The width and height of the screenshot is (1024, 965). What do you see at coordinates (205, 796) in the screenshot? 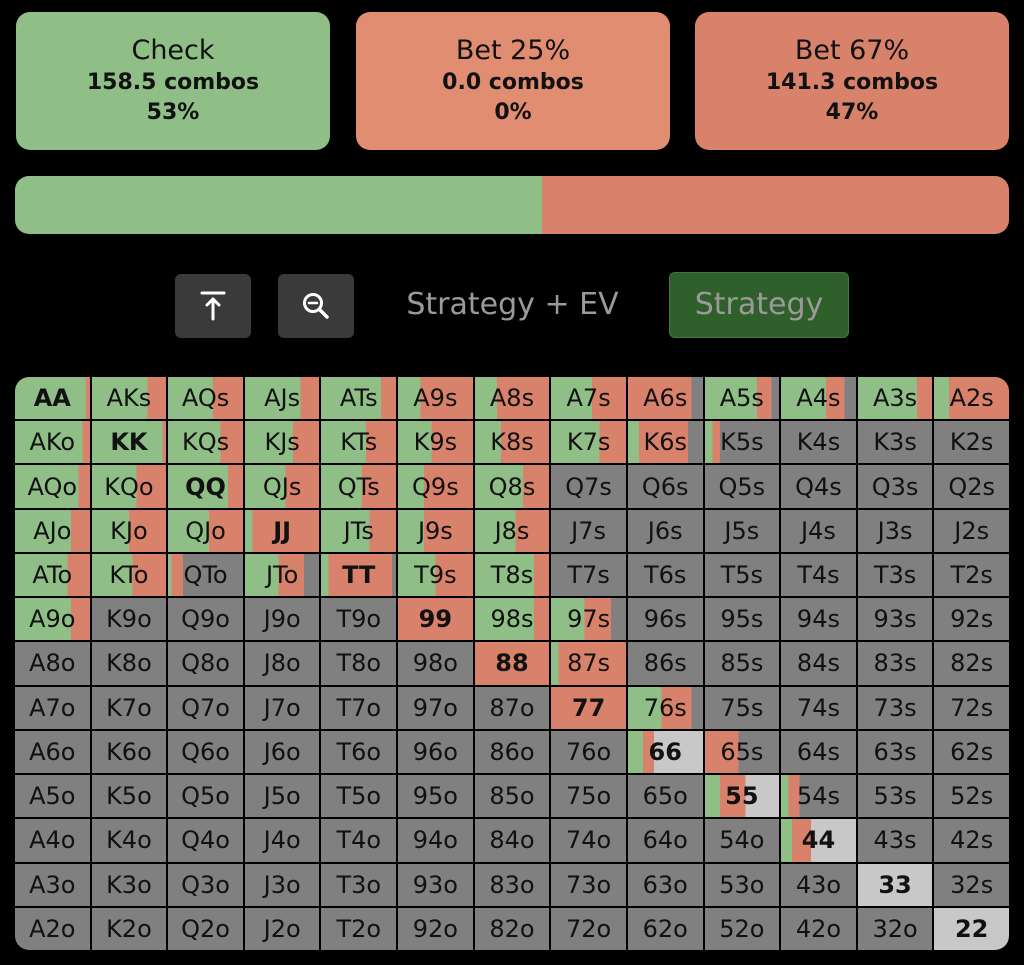
I see `hand-cell-q5o: Q5o` at bounding box center [205, 796].